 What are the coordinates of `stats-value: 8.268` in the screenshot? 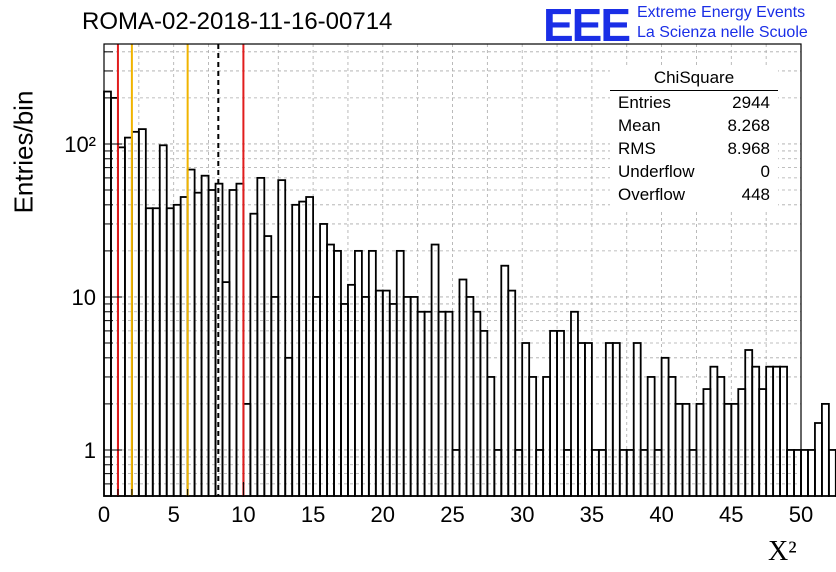 It's located at (748, 125).